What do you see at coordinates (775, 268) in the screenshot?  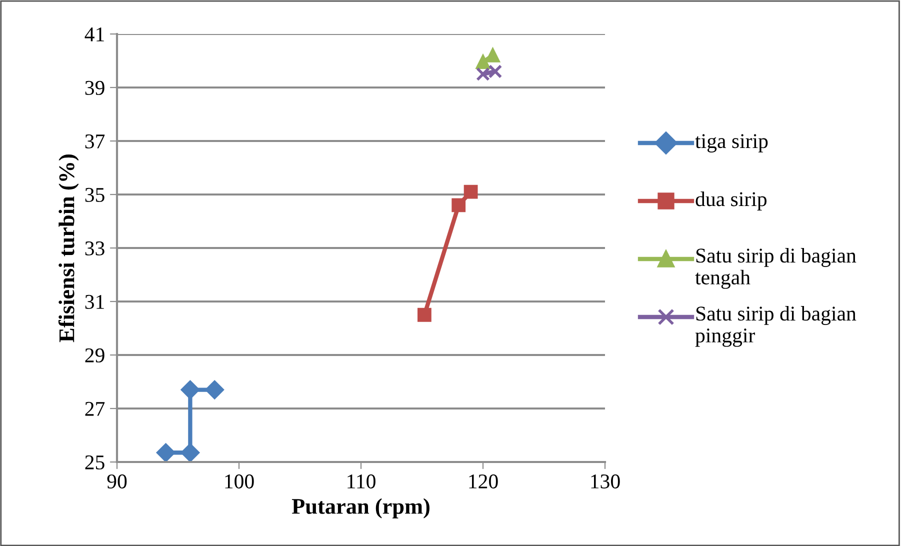 I see `legend-label: Satu sirip di bagian tengah` at bounding box center [775, 268].